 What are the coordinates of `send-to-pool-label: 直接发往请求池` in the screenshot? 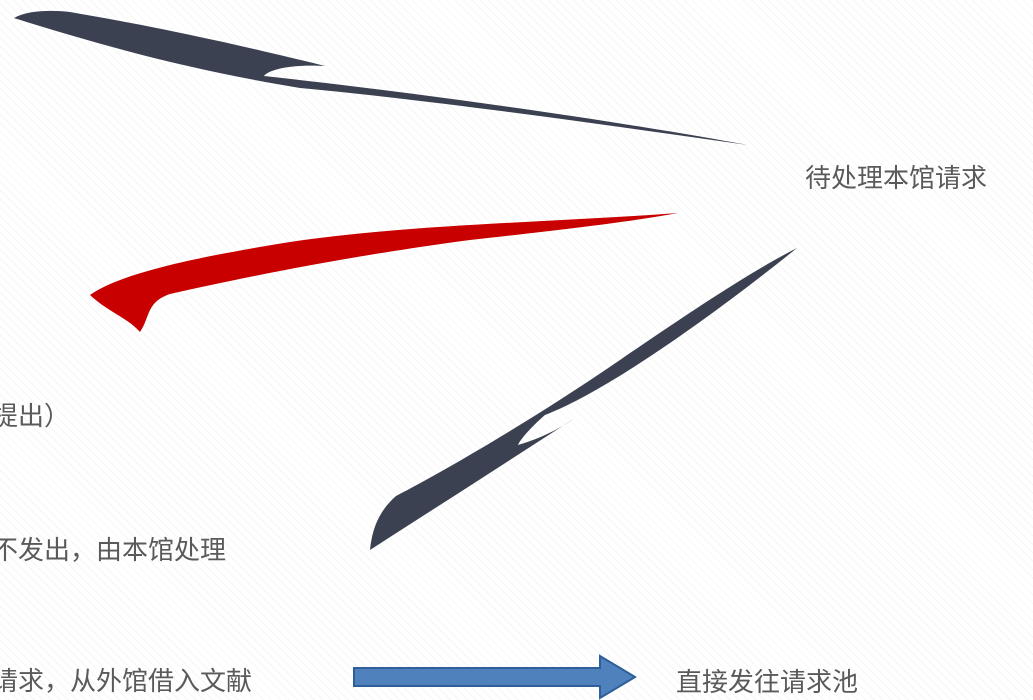 It's located at (767, 683).